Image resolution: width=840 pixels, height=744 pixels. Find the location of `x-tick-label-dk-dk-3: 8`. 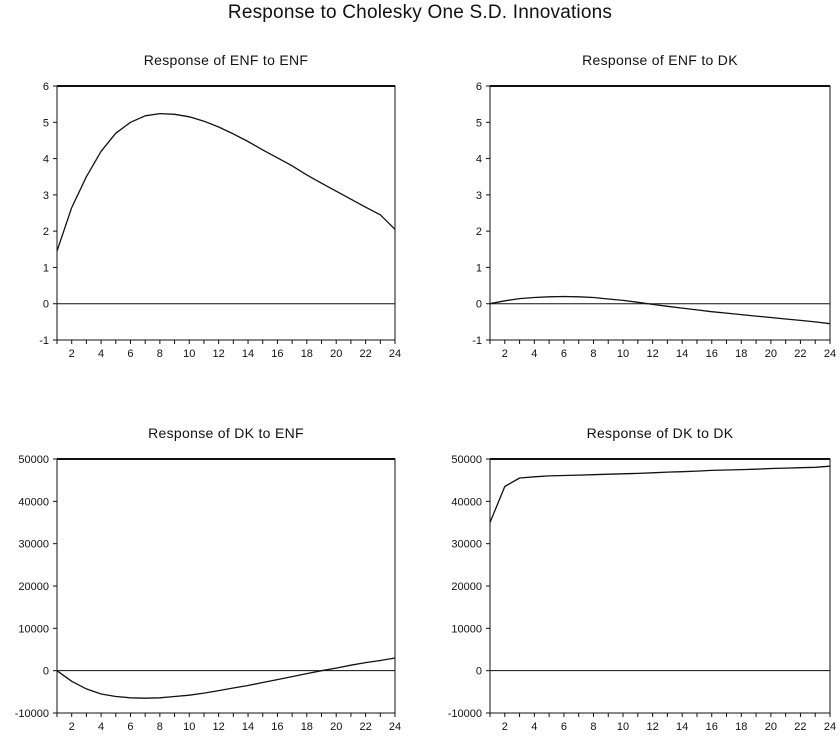

x-tick-label-dk-dk-3: 8 is located at coordinates (593, 727).